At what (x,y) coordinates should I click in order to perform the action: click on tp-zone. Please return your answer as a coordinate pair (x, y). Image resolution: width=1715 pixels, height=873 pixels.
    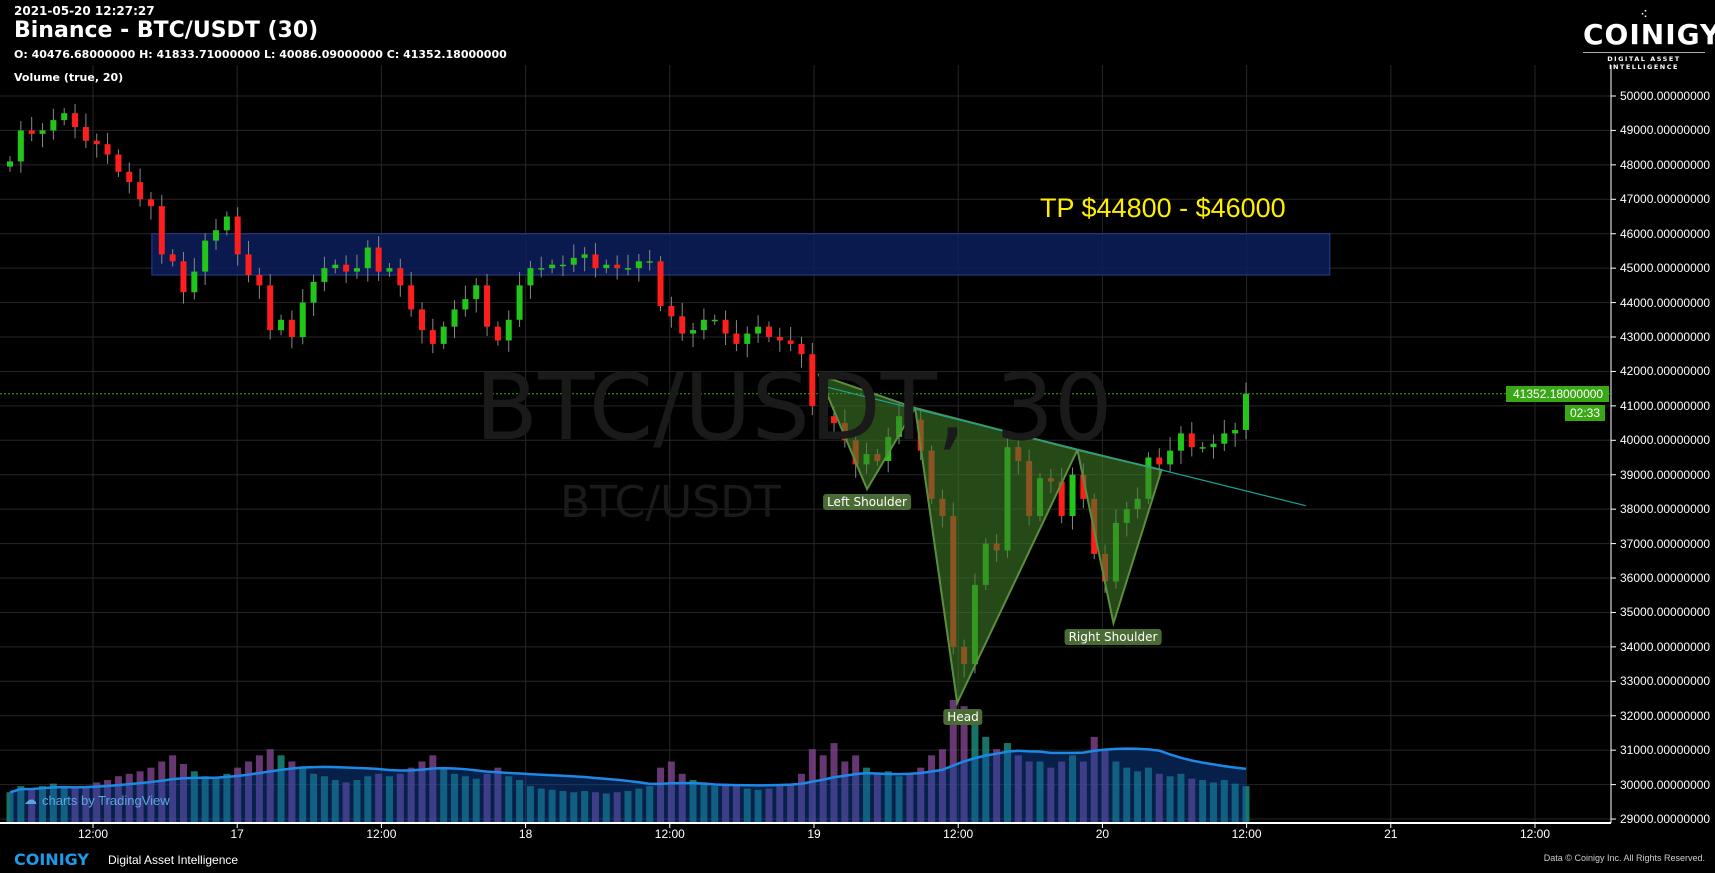
    Looking at the image, I should click on (741, 254).